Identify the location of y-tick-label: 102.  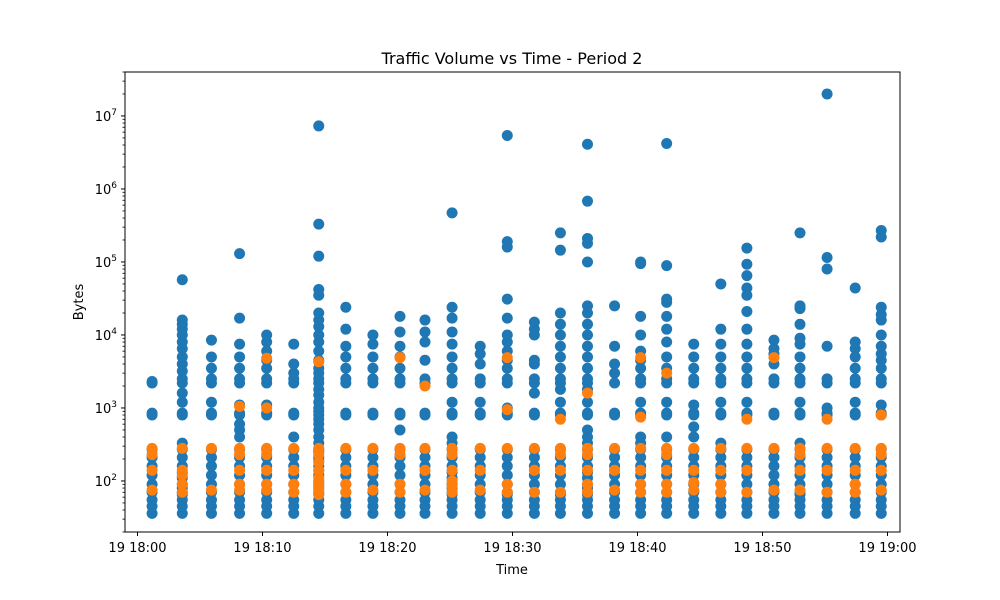
(106, 481).